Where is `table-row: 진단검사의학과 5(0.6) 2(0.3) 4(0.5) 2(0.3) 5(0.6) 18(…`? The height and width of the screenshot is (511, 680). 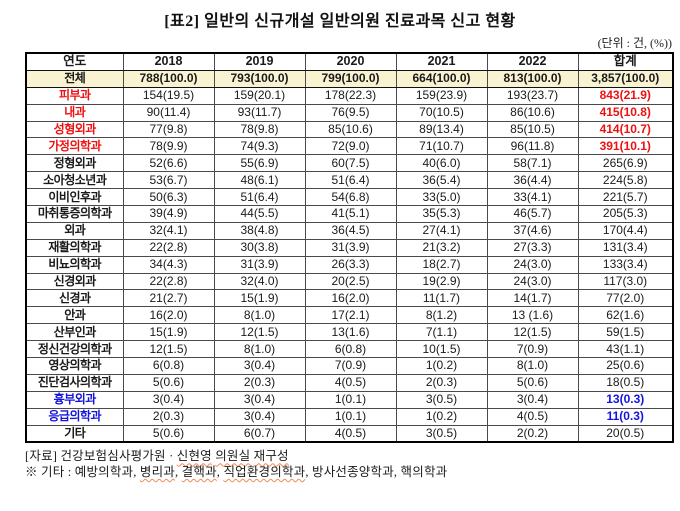 table-row: 진단검사의학과 5(0.6) 2(0.3) 4(0.5) 2(0.3) 5(0.6) 18(… is located at coordinates (349, 382).